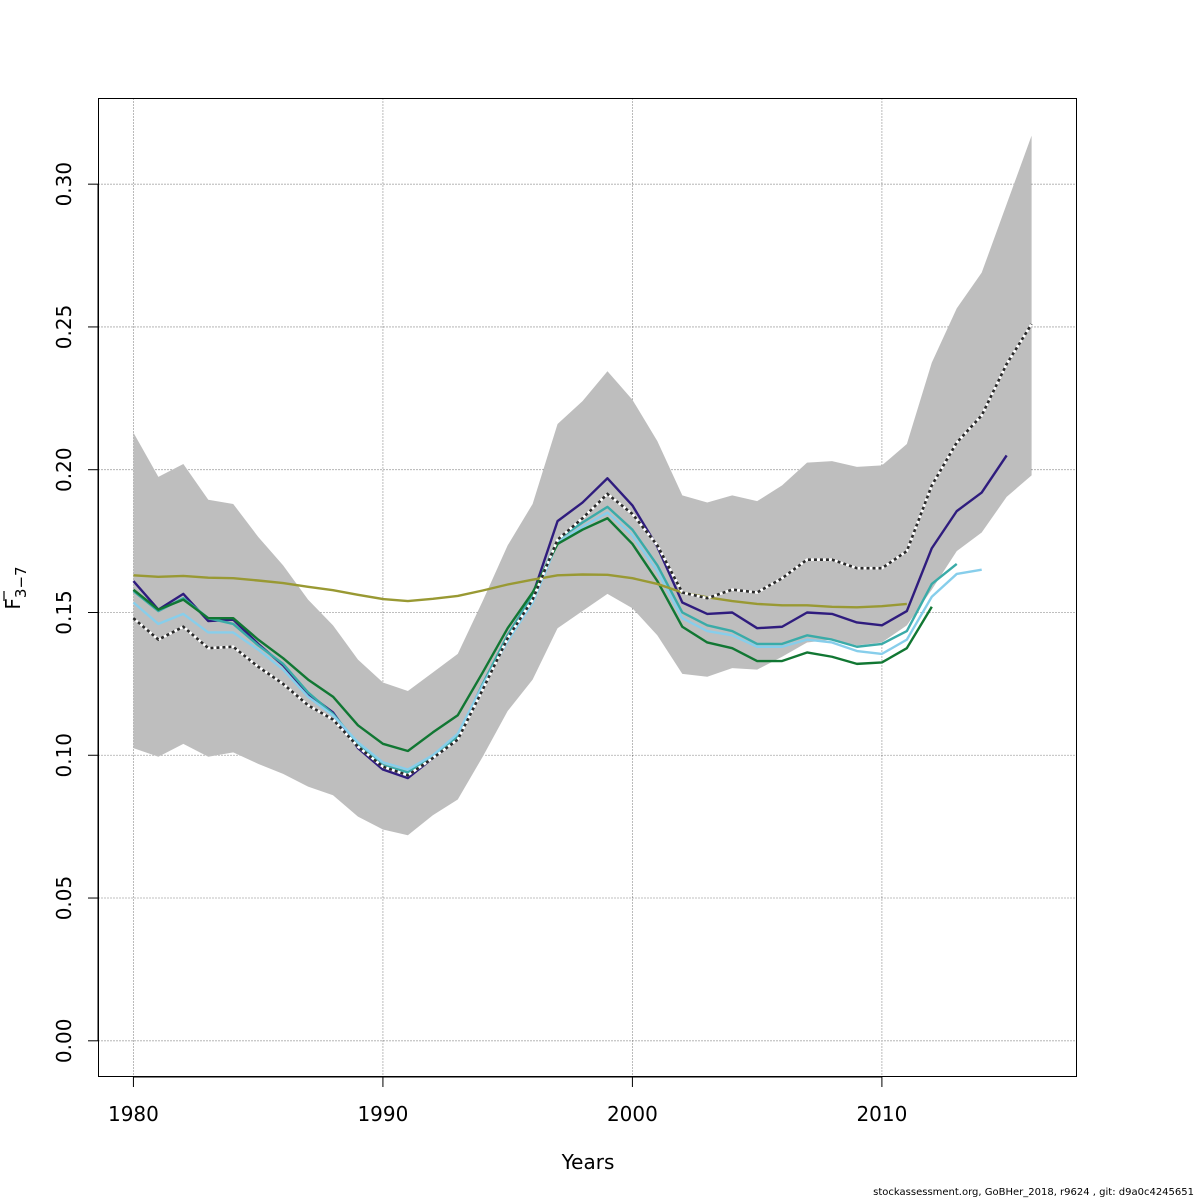 Image resolution: width=1200 pixels, height=1200 pixels. What do you see at coordinates (64, 327) in the screenshot?
I see `y-tick-label: 0.25` at bounding box center [64, 327].